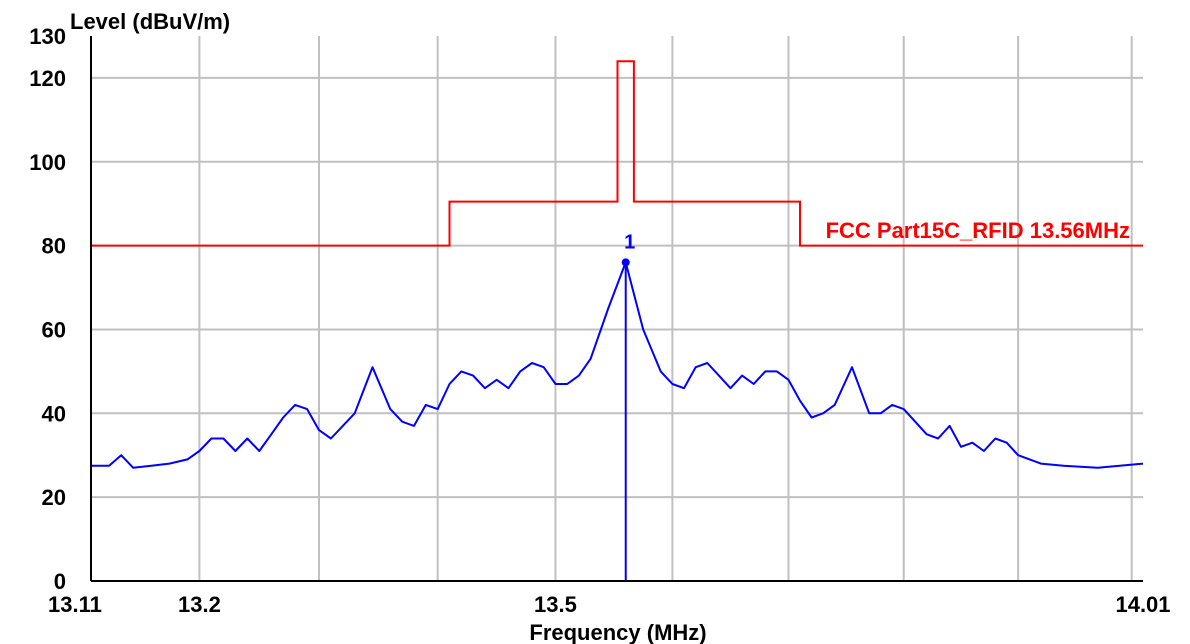 The width and height of the screenshot is (1190, 644). What do you see at coordinates (54, 413) in the screenshot?
I see `y-tick-label: 40` at bounding box center [54, 413].